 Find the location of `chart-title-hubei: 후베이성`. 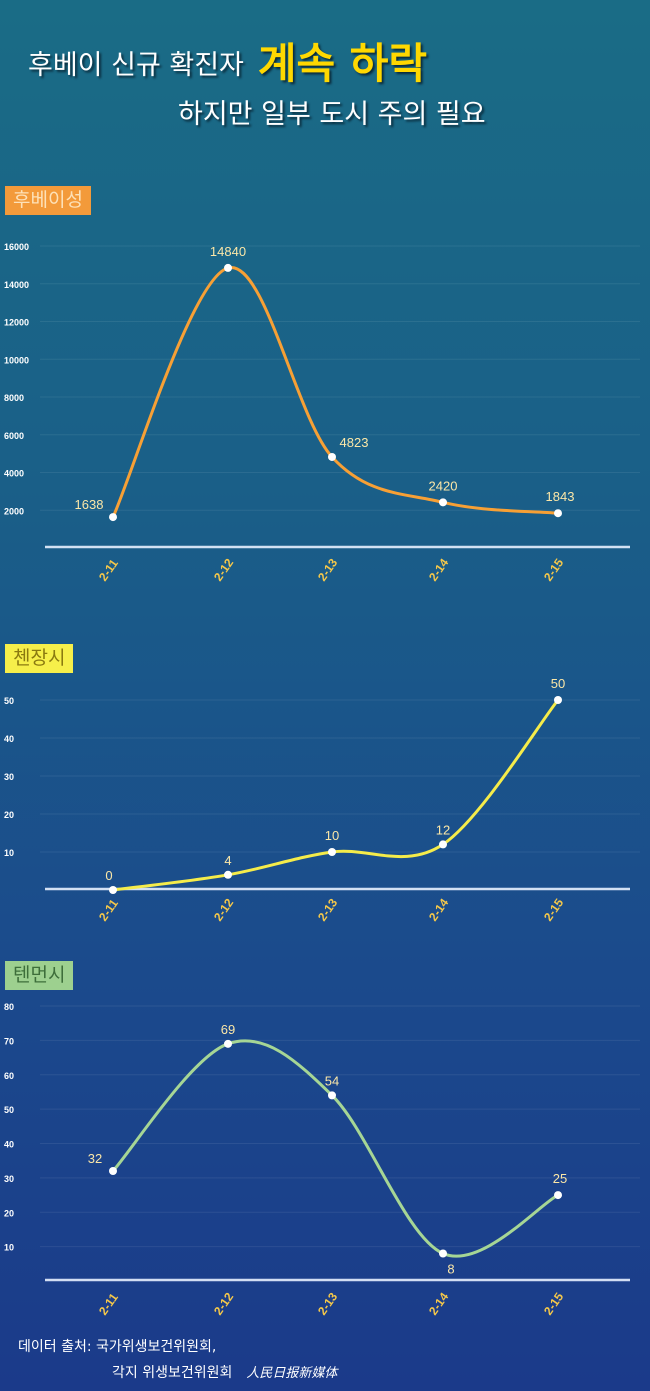

chart-title-hubei: 후베이성 is located at coordinates (48, 200).